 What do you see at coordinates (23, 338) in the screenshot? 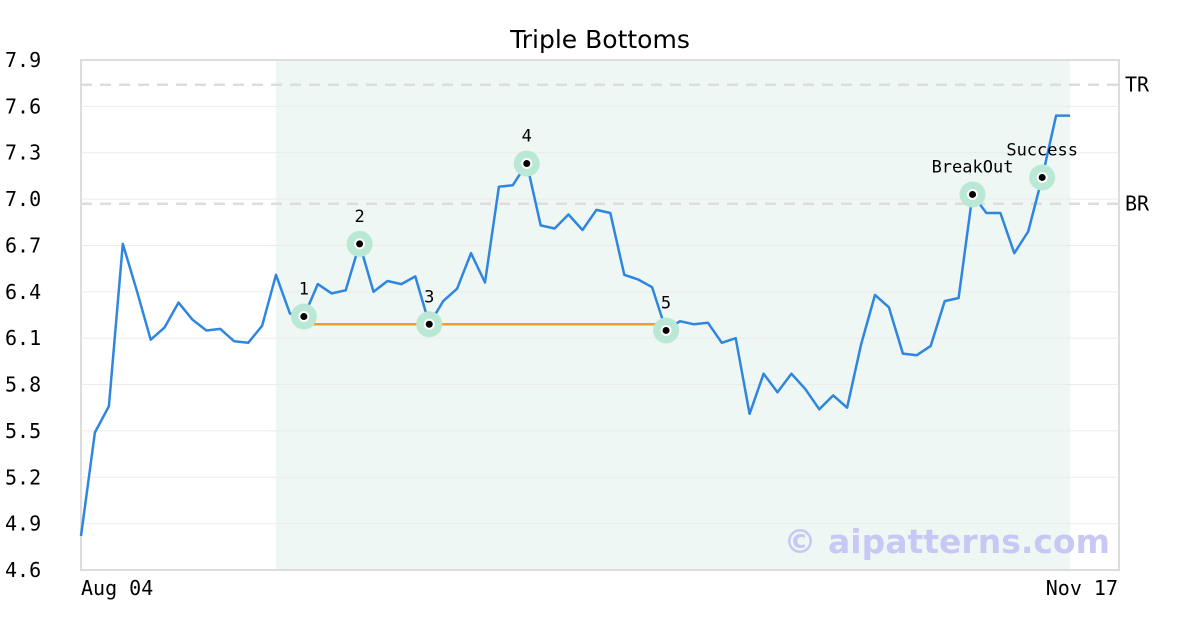
I see `y-tick-label: 6.1` at bounding box center [23, 338].